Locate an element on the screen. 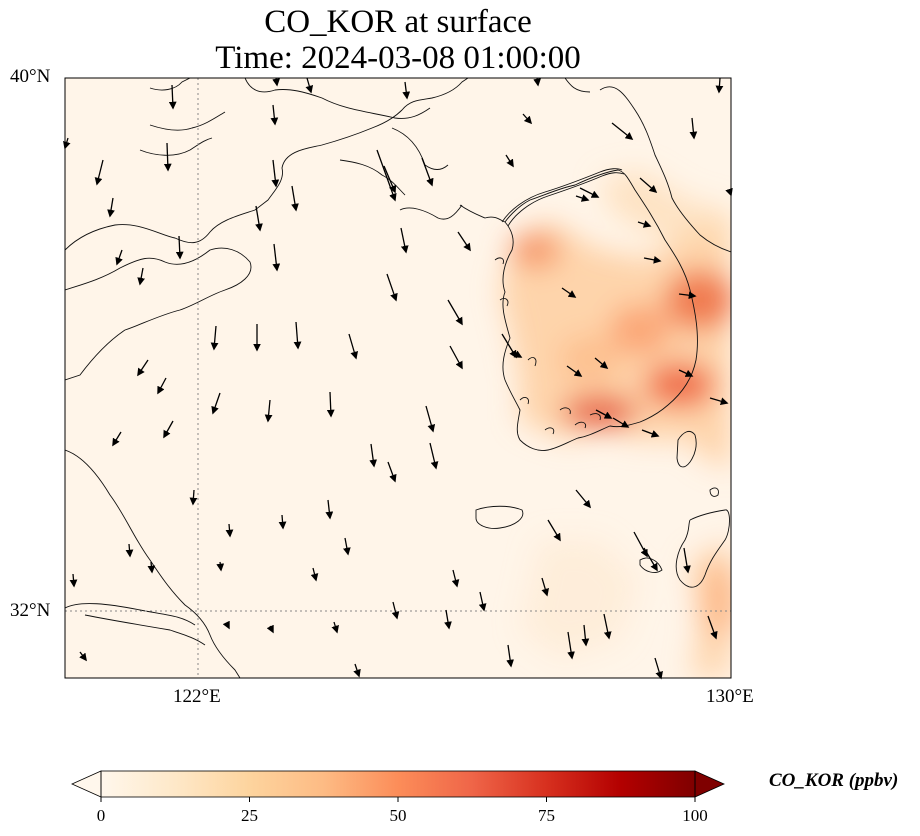 The image size is (920, 836). map-title: CO_KOR at surface is located at coordinates (398, 22).